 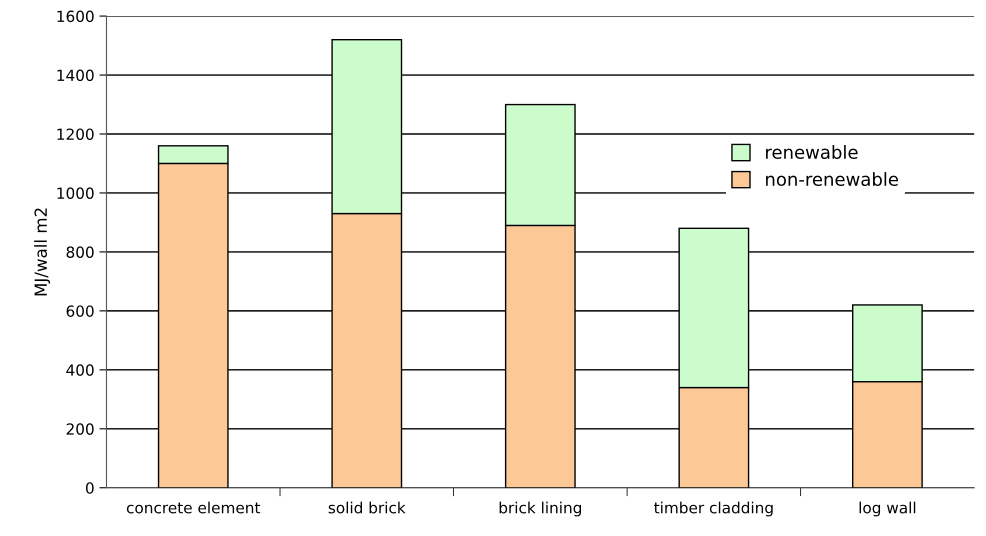 I want to click on x-tick-label: brick lining, so click(x=541, y=509).